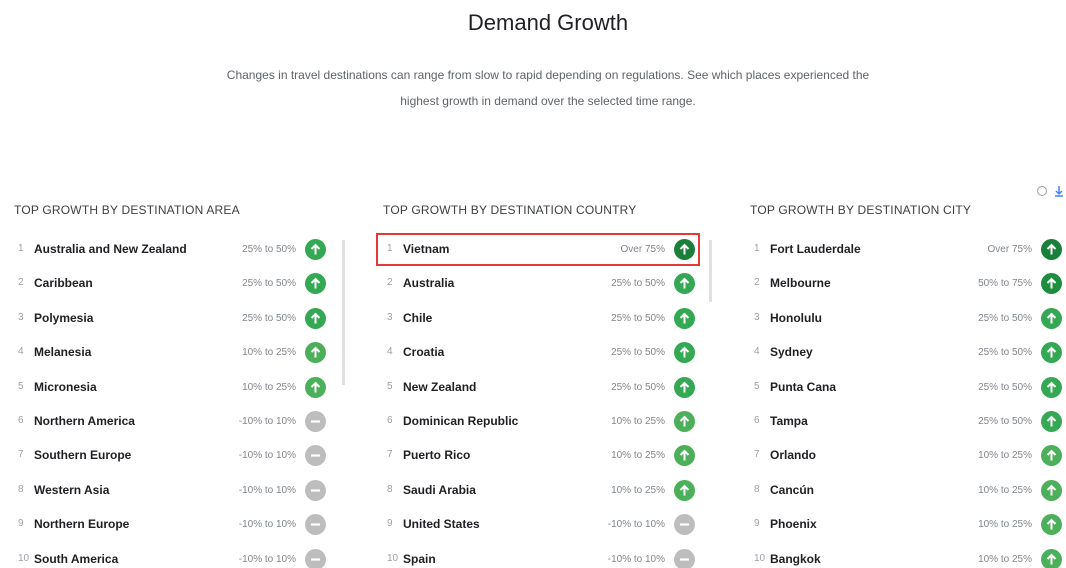  What do you see at coordinates (173, 388) in the screenshot?
I see `list-row: 5 Micronesia 10% to 25%` at bounding box center [173, 388].